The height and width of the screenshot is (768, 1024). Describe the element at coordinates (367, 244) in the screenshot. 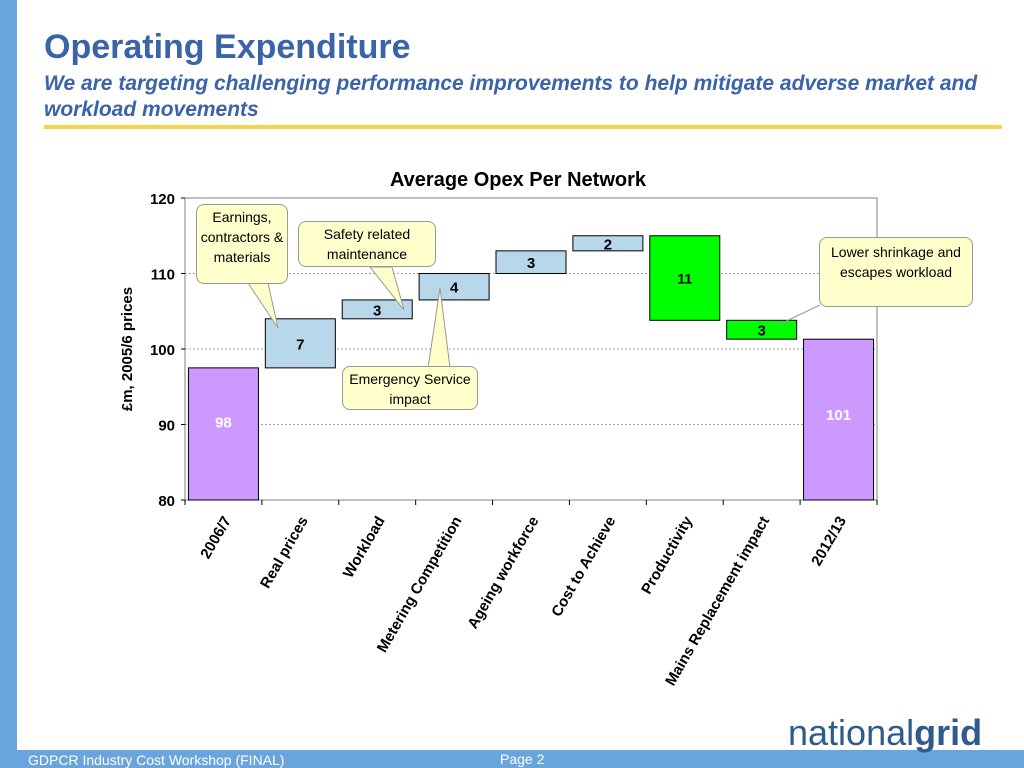

I see `callout-safety: Safety related maintenance` at that location.